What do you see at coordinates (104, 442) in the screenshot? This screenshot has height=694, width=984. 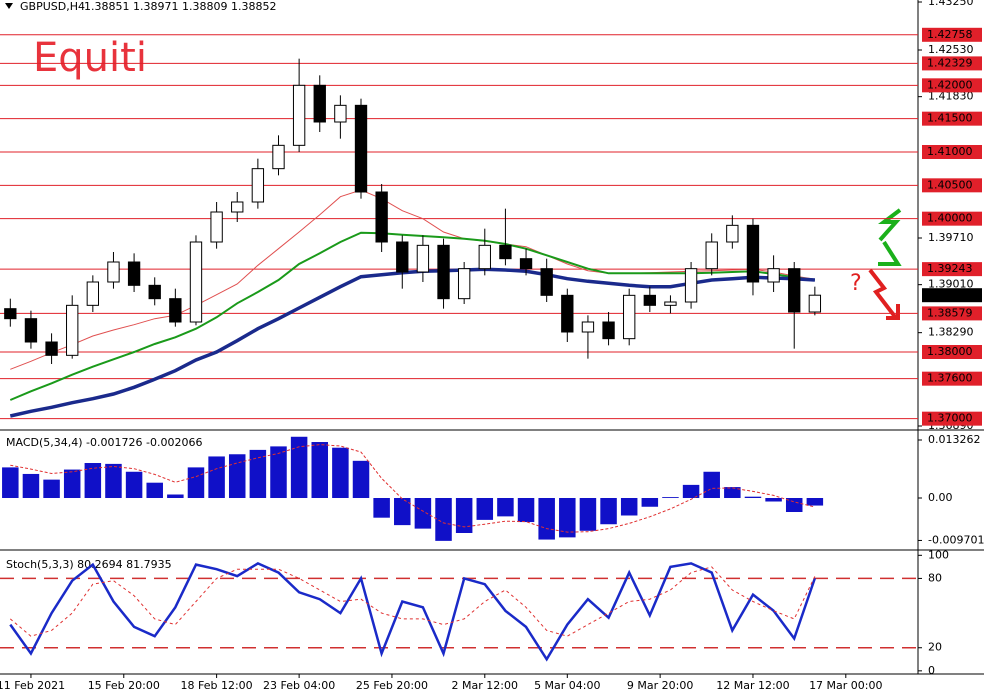 I see `macd-title: MACD(5,34,4) -0.001726 -0.002066` at bounding box center [104, 442].